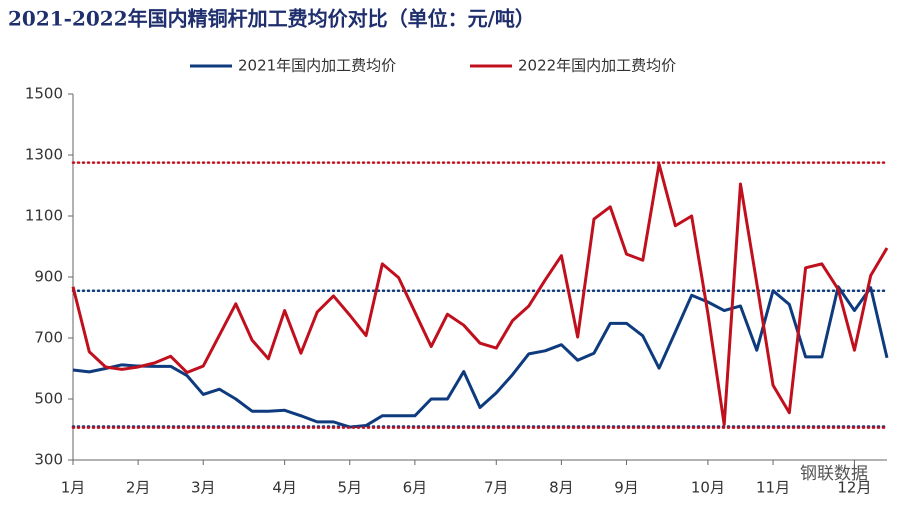  Describe the element at coordinates (48, 338) in the screenshot. I see `y-tick-label: 700` at that location.